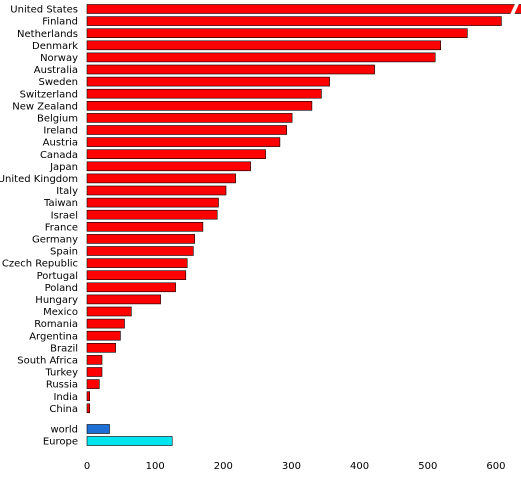 Image resolution: width=521 pixels, height=478 pixels. I want to click on category-label-russia: Russia, so click(62, 385).